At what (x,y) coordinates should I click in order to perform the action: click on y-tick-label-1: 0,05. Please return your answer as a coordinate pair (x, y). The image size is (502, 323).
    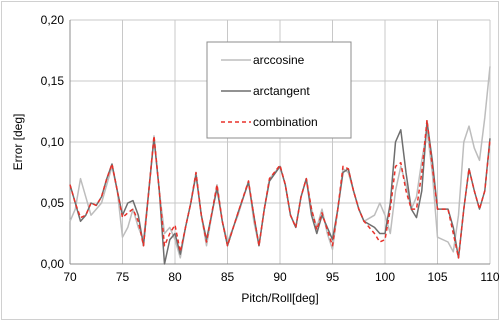
    Looking at the image, I should click on (53, 203).